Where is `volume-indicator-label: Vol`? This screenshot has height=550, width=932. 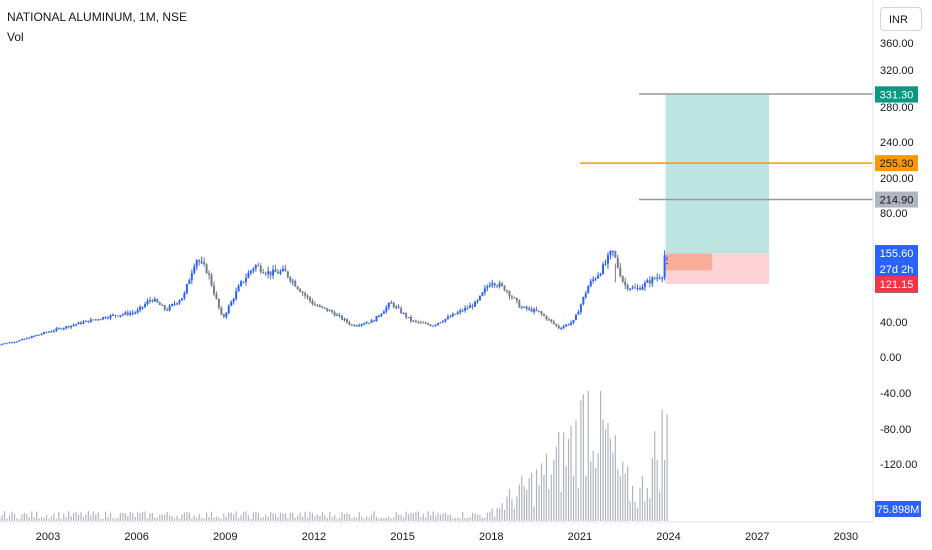
volume-indicator-label: Vol is located at coordinates (15, 37).